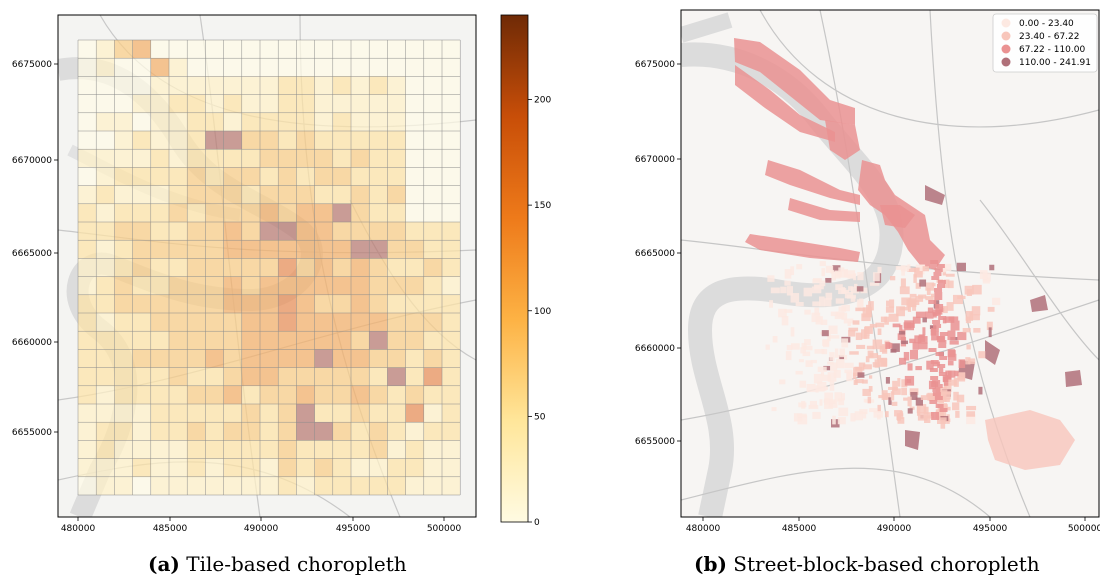 Image resolution: width=1100 pixels, height=585 pixels. I want to click on y-tick-label: 6675000, so click(32, 65).